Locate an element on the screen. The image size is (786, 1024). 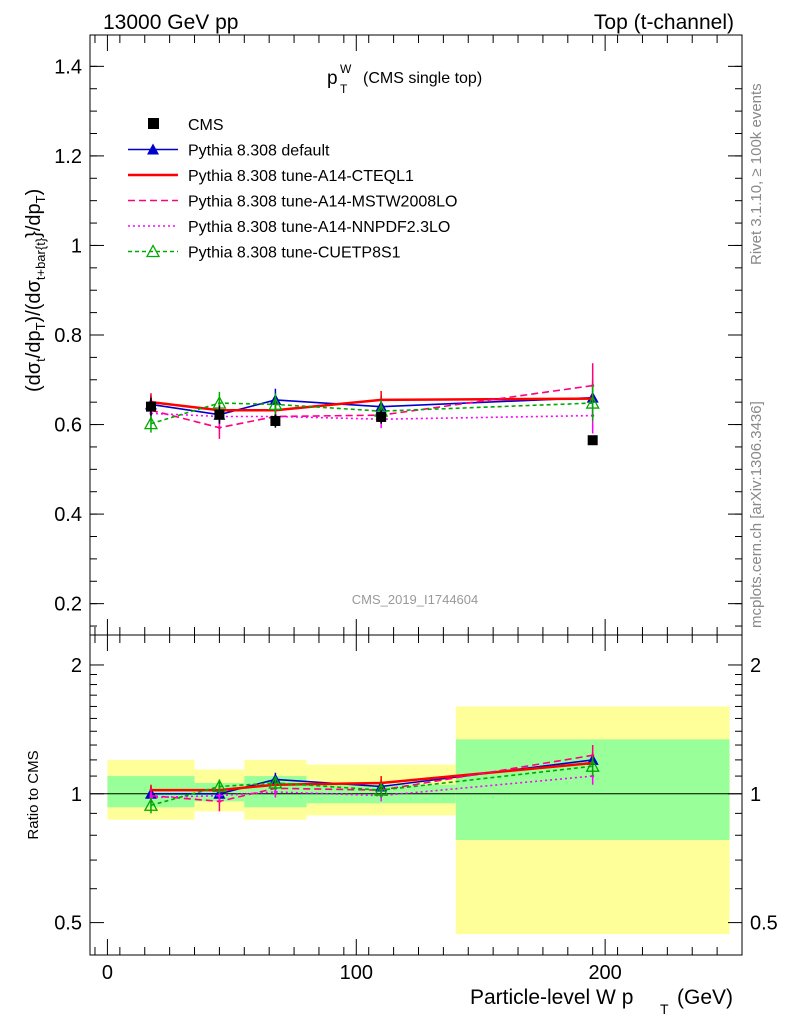
rivet-label: Rivet 3.1.10, ≥ 100k events is located at coordinates (756, 174).